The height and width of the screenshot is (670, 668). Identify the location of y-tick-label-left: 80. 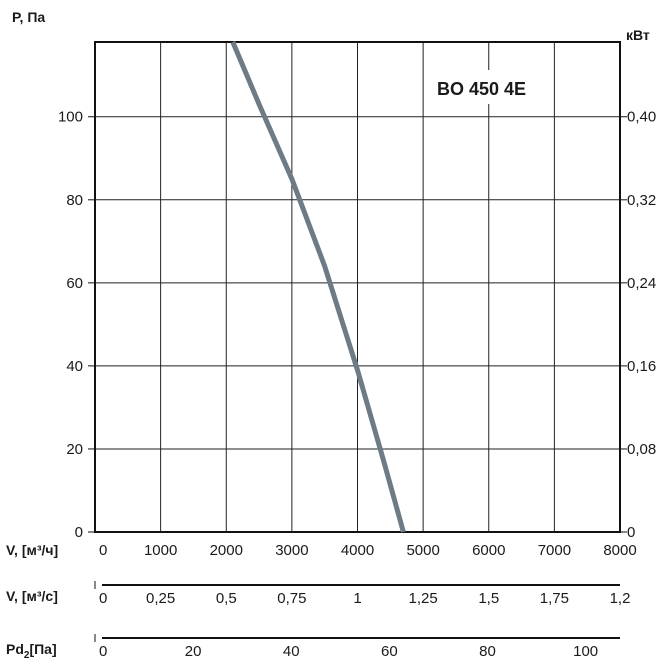
(74, 200).